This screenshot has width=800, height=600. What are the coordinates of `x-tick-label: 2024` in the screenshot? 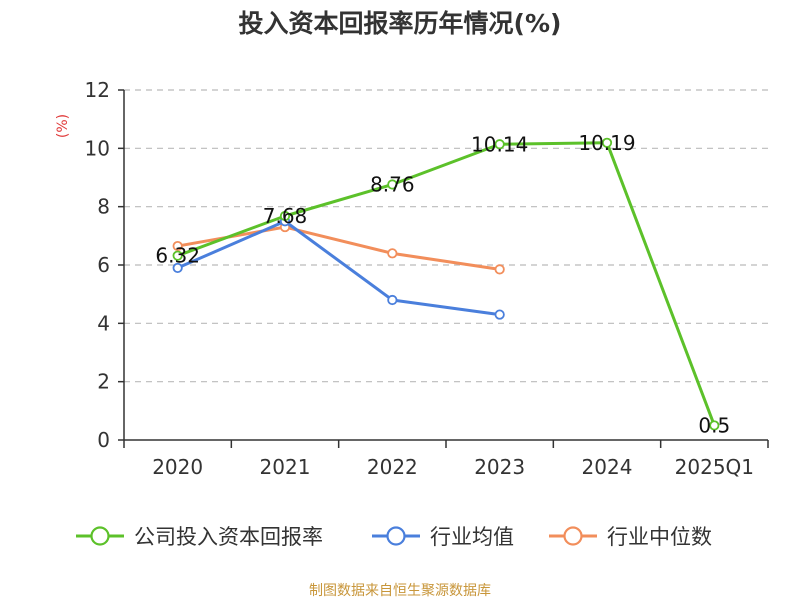 It's located at (607, 467).